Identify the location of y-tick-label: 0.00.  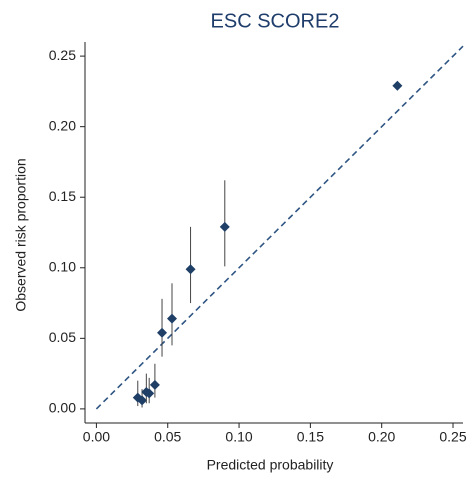
(62, 408).